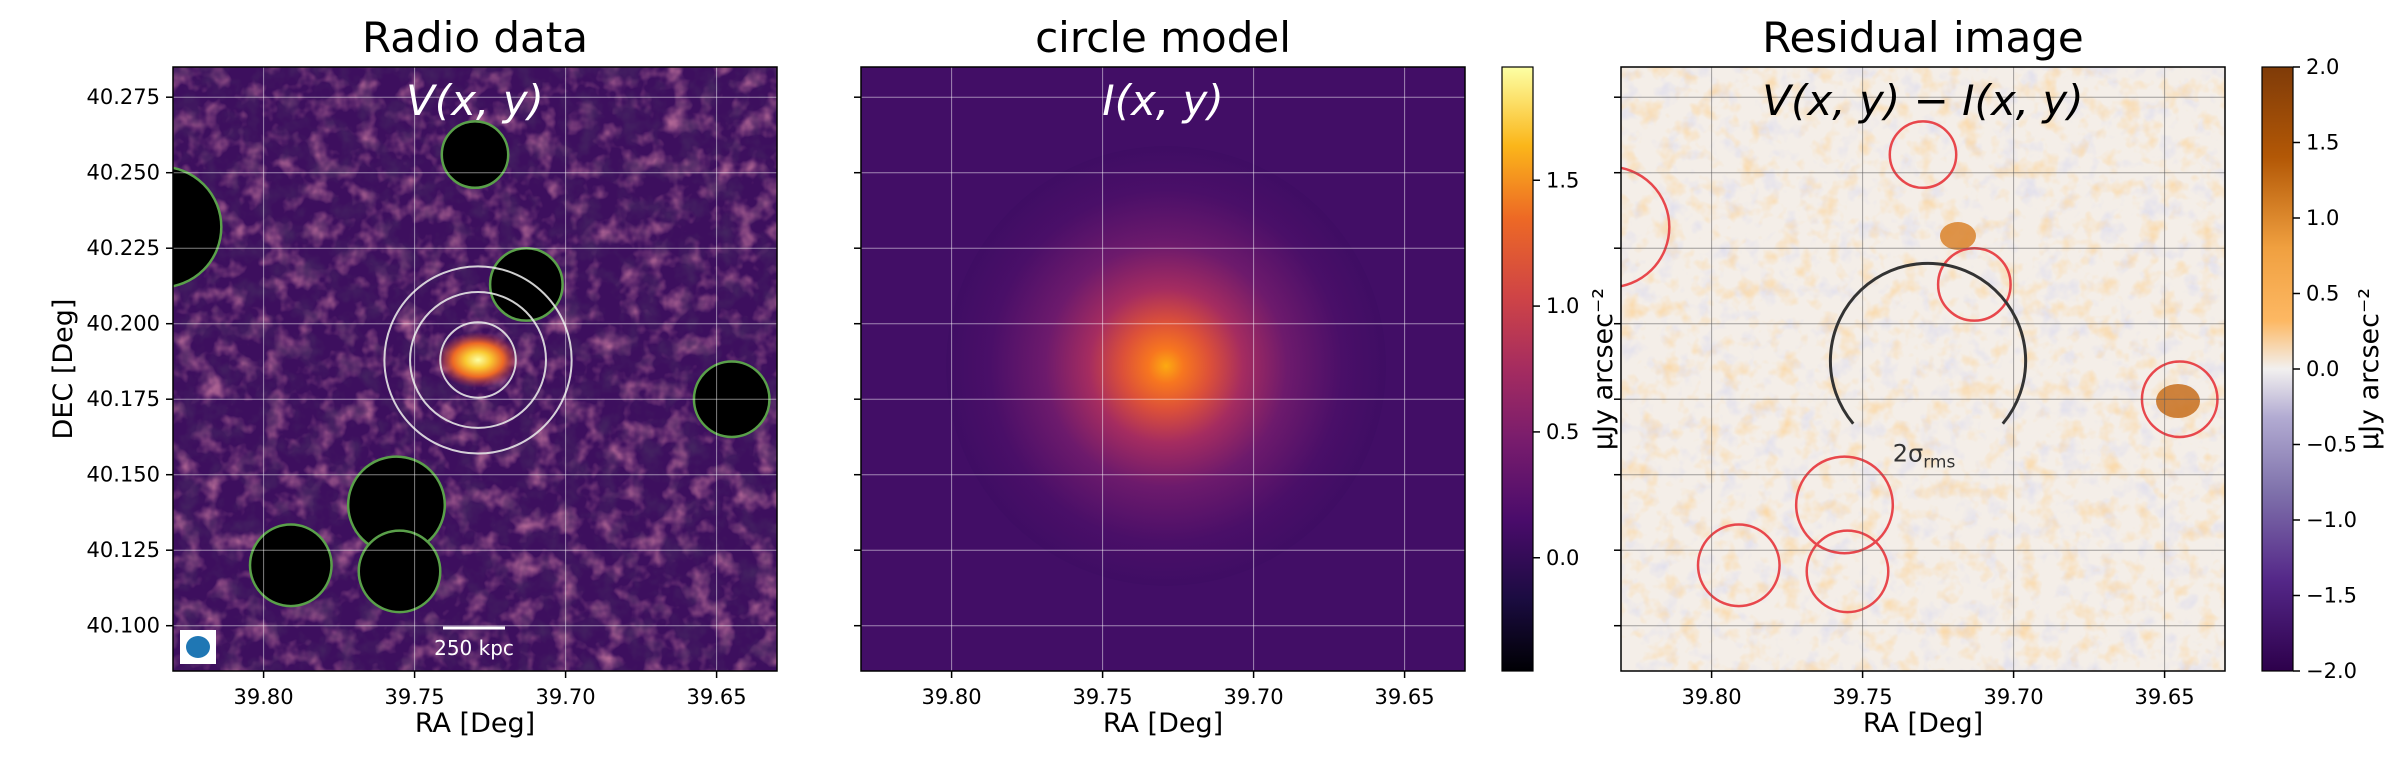 The image size is (2400, 765). I want to click on y-tick-label: 40.250, so click(123, 173).